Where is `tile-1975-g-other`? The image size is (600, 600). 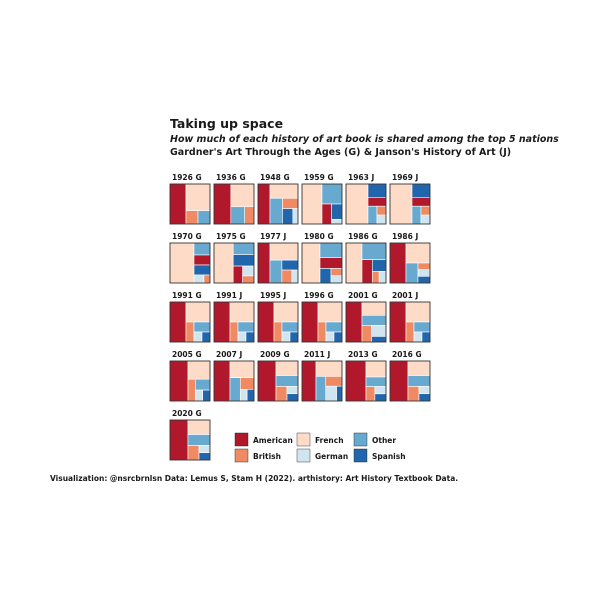
tile-1975-g-other is located at coordinates (243, 248).